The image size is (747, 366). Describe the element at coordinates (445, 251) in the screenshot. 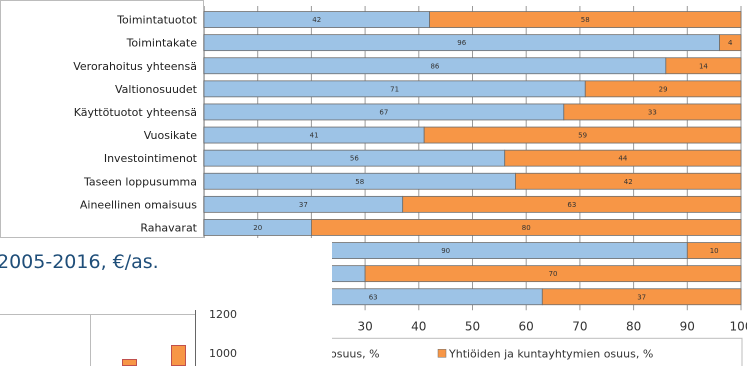

I see `data-label: 90` at that location.